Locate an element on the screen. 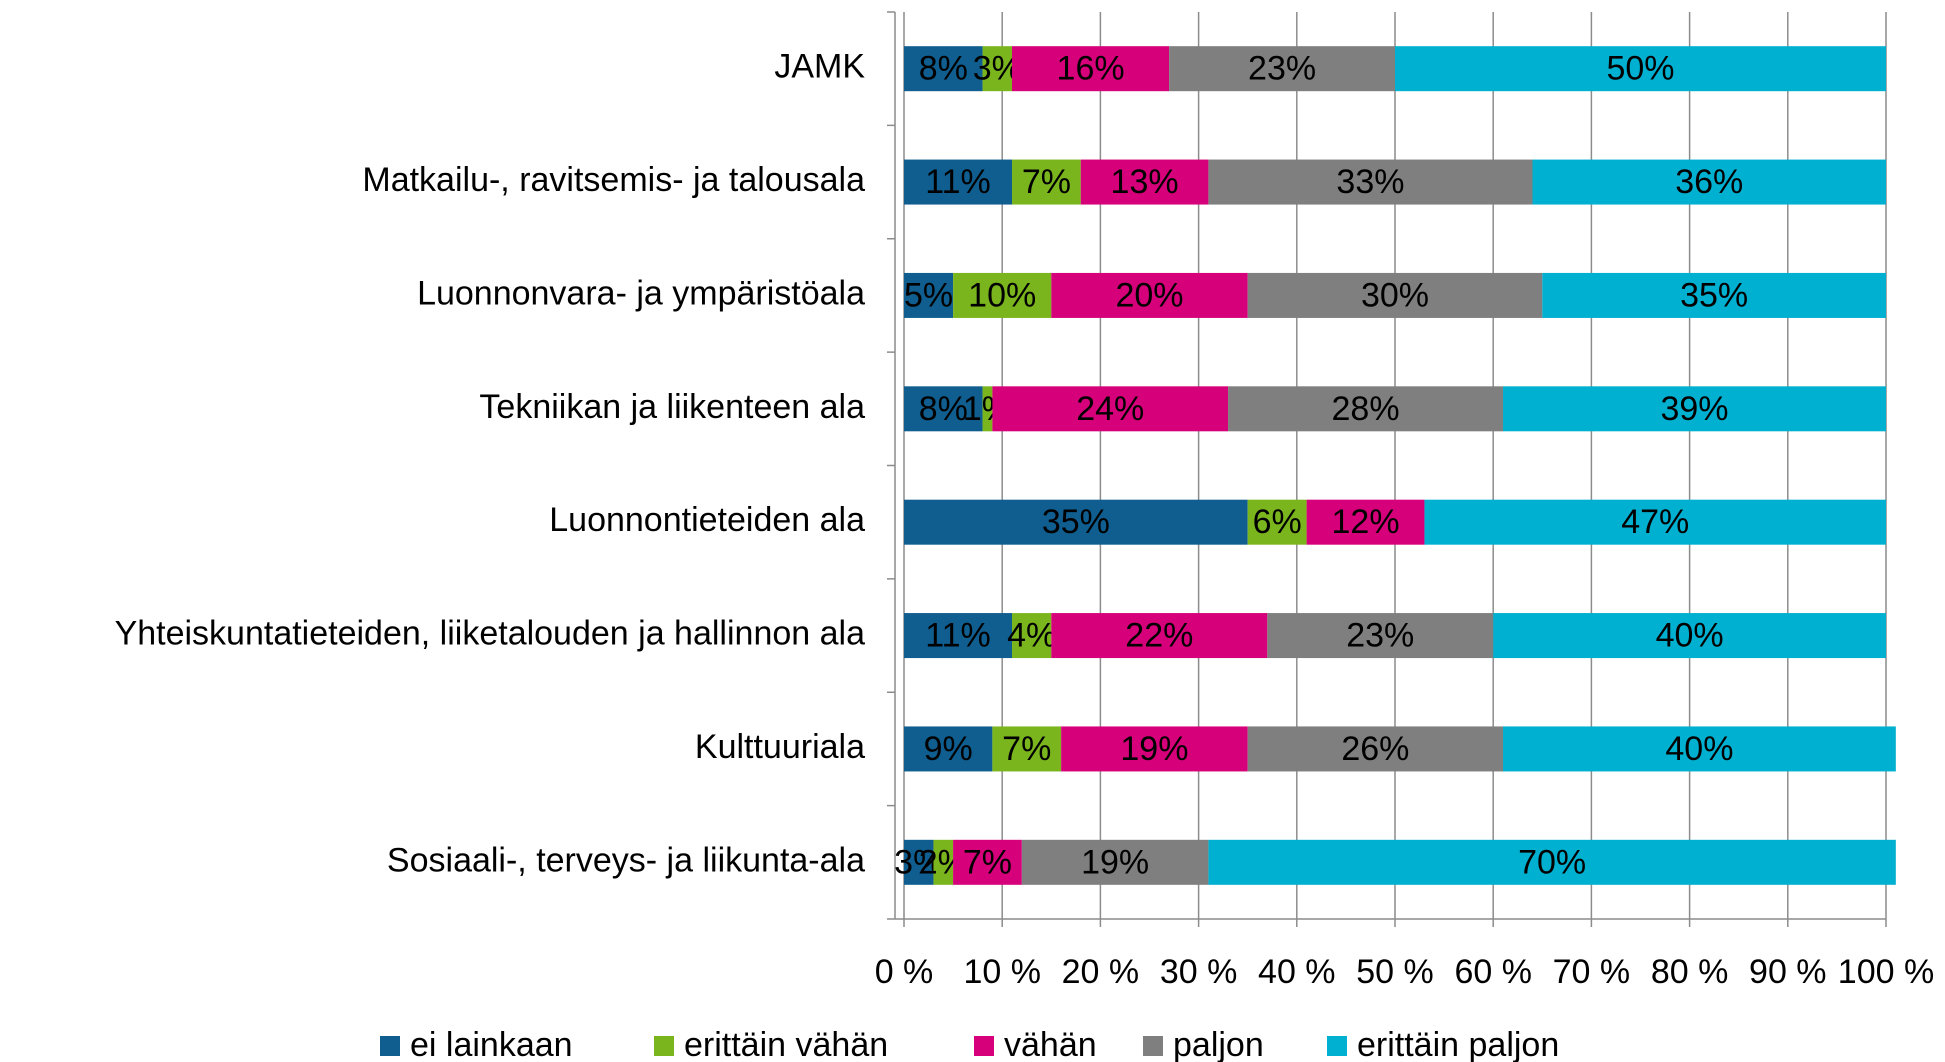 This screenshot has height=1062, width=1945. y-tick-label: Tekniikan ja liikenteen ala is located at coordinates (672, 407).